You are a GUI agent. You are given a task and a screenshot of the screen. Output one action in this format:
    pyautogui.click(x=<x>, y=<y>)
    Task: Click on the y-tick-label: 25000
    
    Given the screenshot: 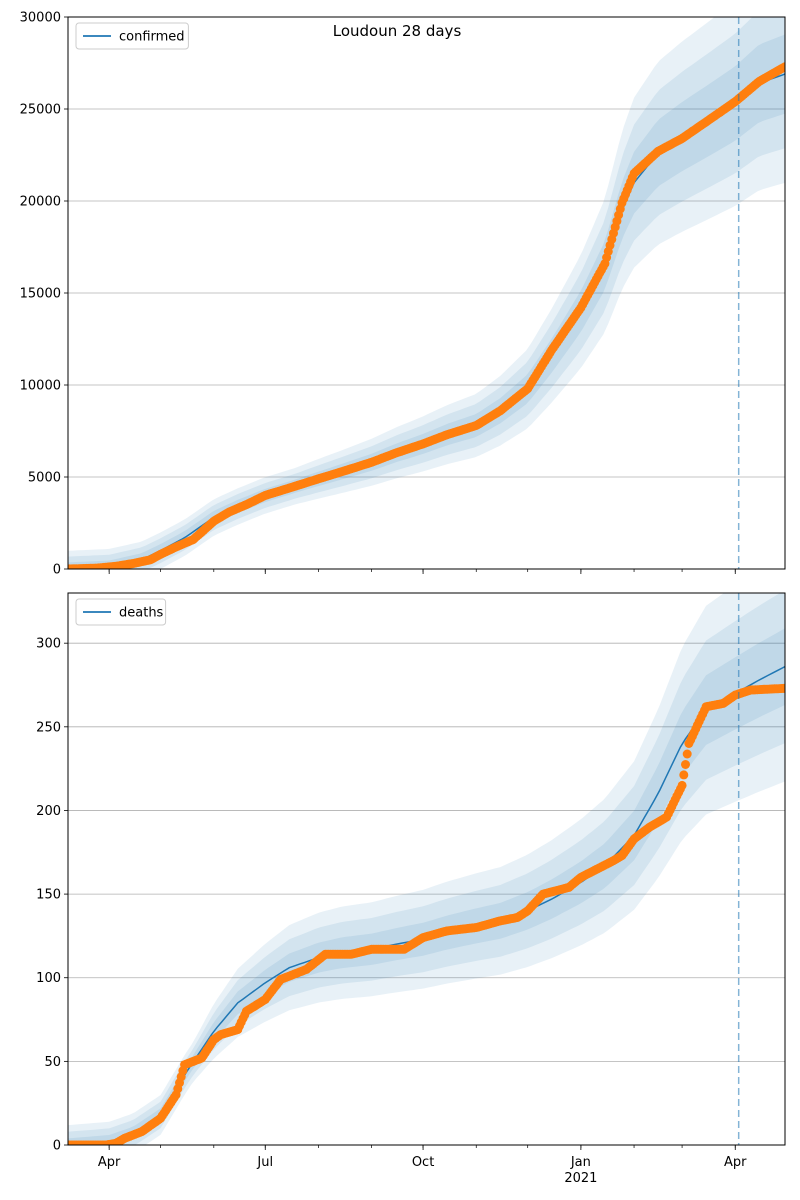 What is the action you would take?
    pyautogui.click(x=40, y=110)
    